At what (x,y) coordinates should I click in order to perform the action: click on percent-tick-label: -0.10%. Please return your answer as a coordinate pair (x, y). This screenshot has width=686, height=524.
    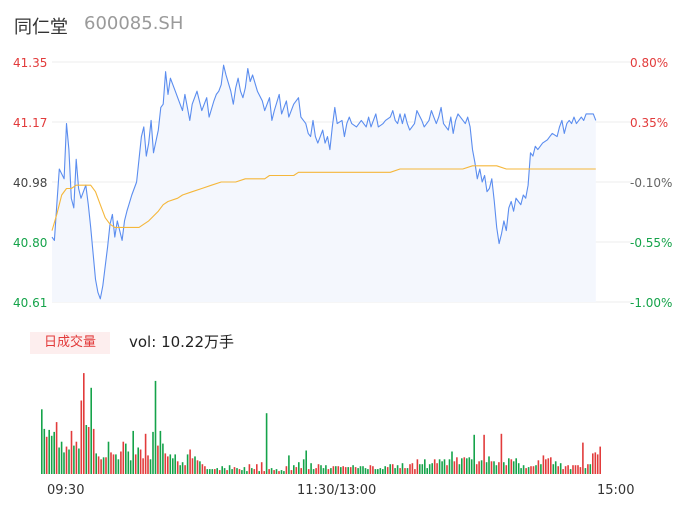
    Looking at the image, I should click on (651, 183).